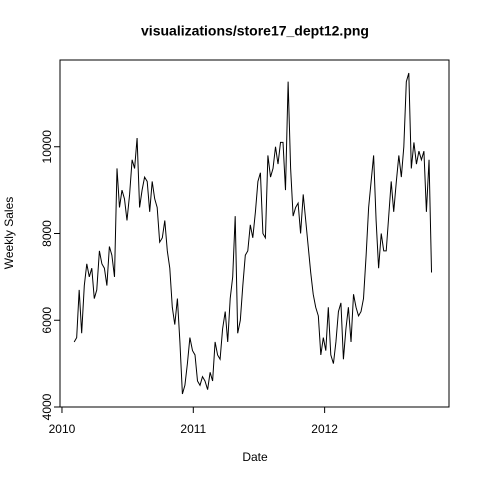 The image size is (480, 480). Describe the element at coordinates (47, 233) in the screenshot. I see `y-tick-label: 8000` at that location.